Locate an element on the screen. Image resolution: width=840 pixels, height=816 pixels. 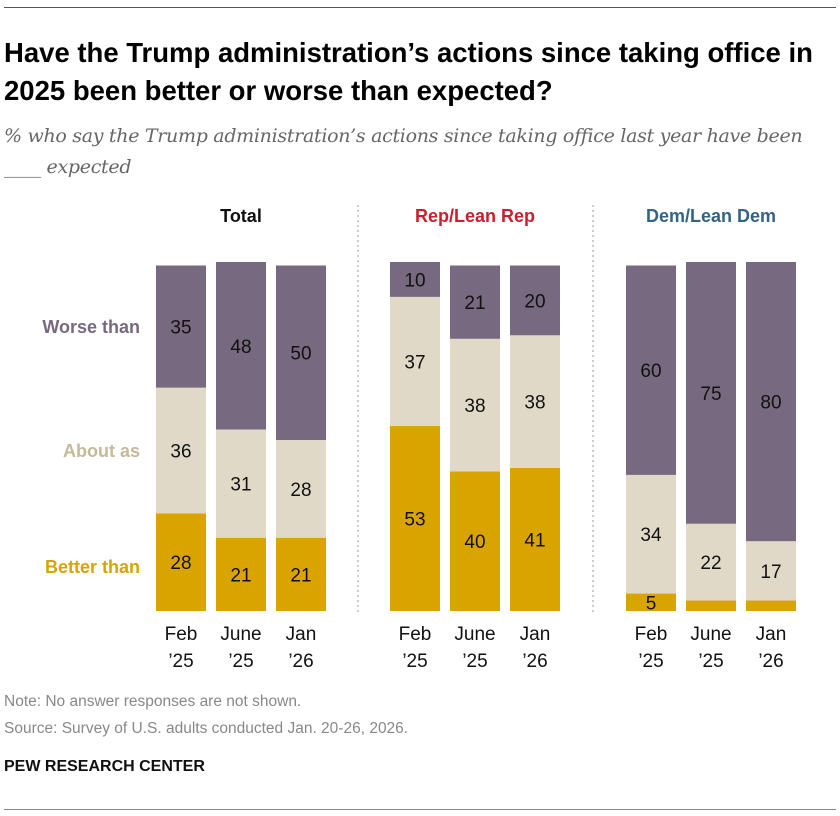
data-label: 53 is located at coordinates (414, 520).